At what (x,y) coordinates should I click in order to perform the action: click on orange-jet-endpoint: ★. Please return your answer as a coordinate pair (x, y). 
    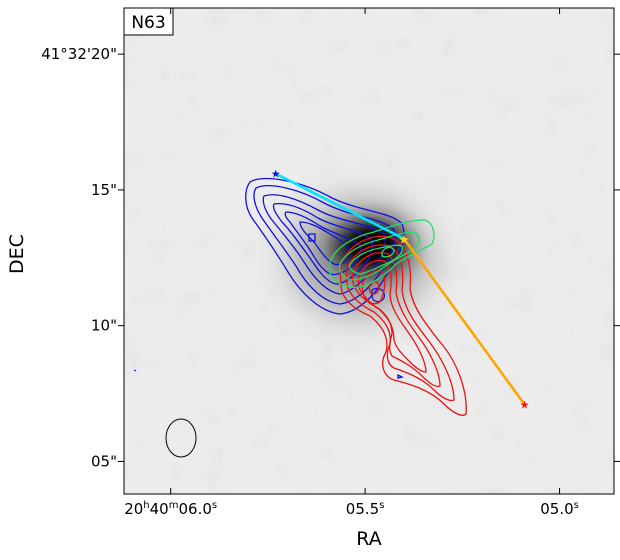
    Looking at the image, I should click on (525, 404).